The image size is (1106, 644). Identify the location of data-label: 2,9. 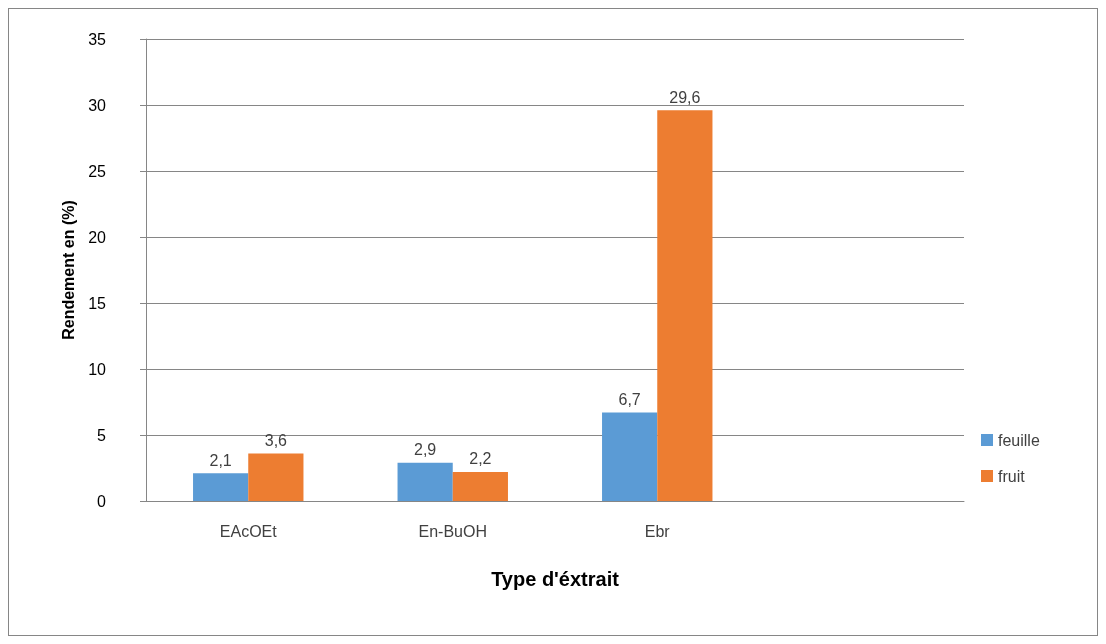
(425, 450).